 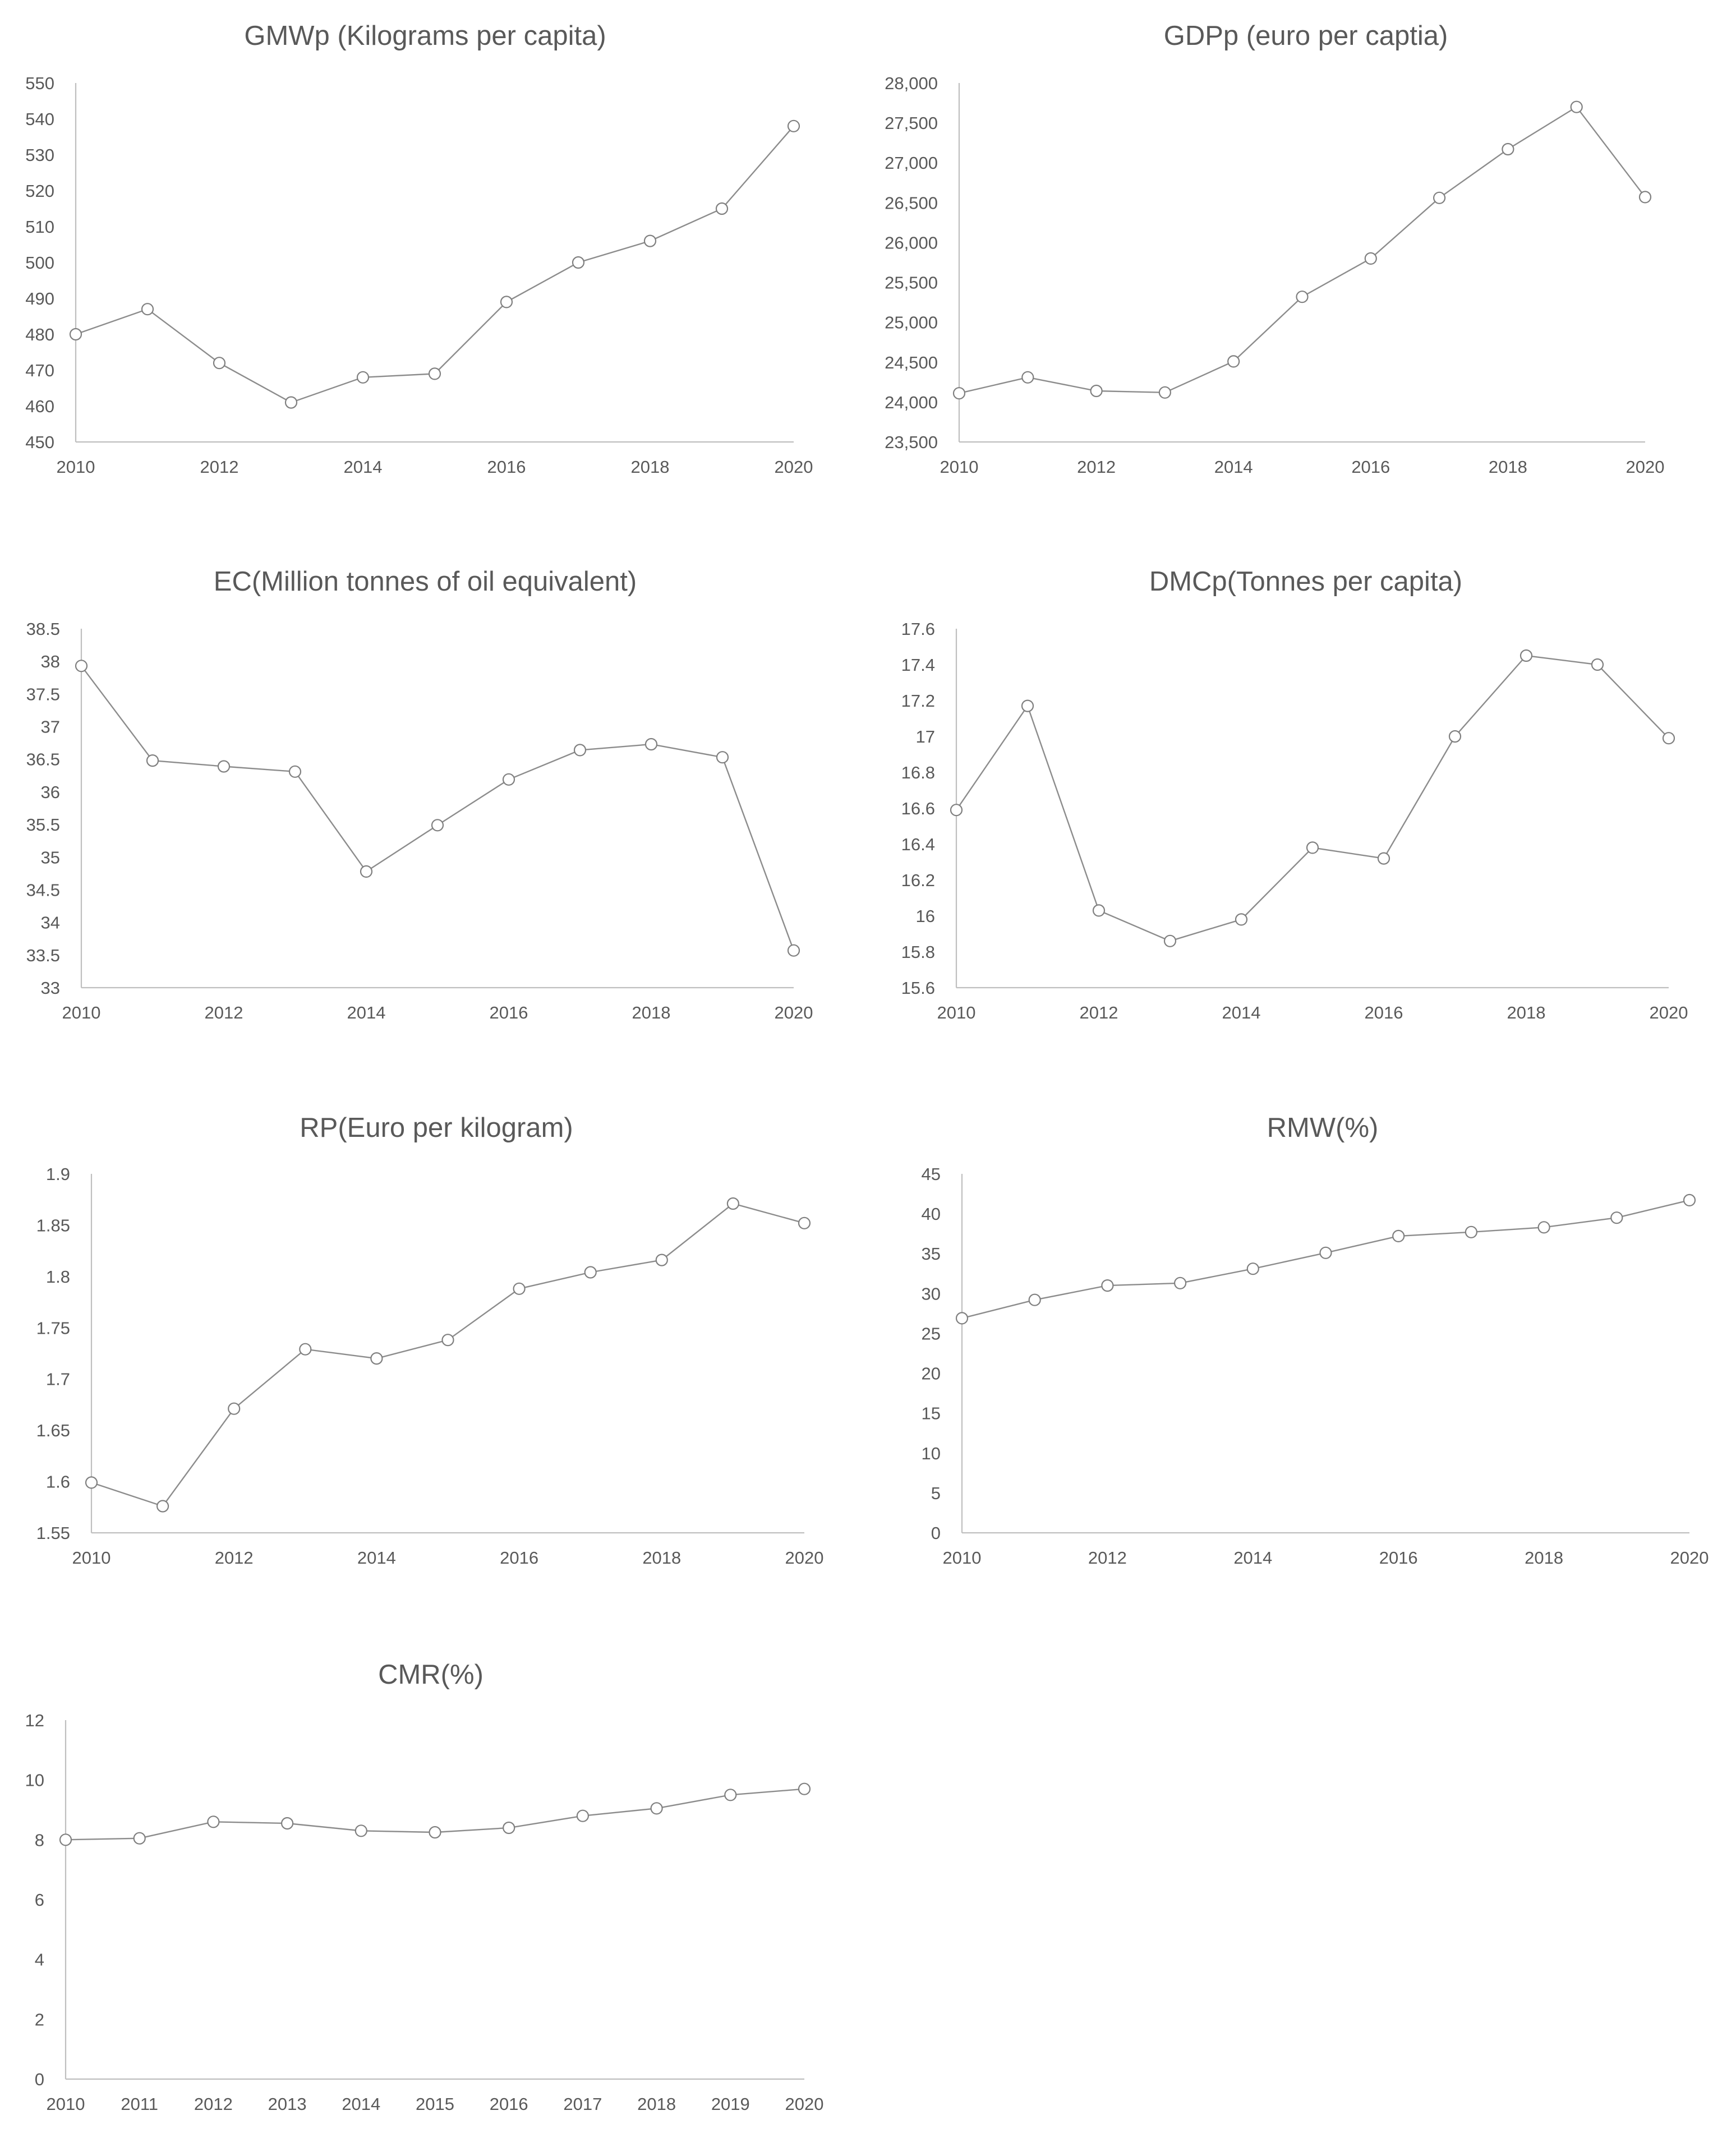 What do you see at coordinates (918, 665) in the screenshot?
I see `y-tick-label: 17.4` at bounding box center [918, 665].